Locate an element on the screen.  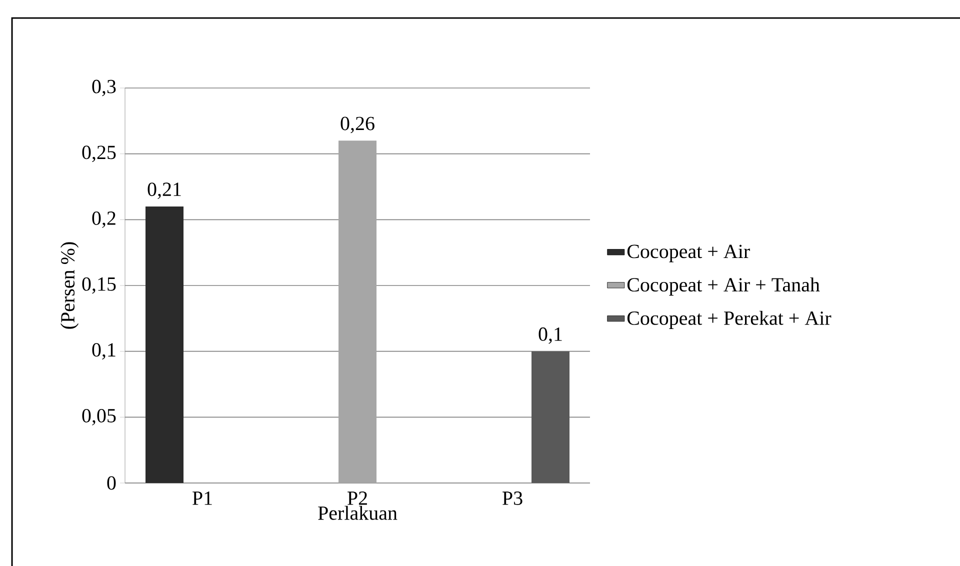
legend-label: Cocopeat + Air is located at coordinates (688, 253).